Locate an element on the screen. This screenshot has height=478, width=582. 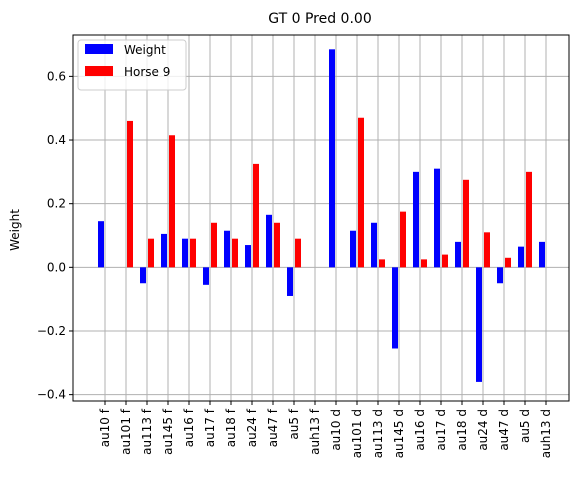
bar-weight-au47-f is located at coordinates (269, 241).